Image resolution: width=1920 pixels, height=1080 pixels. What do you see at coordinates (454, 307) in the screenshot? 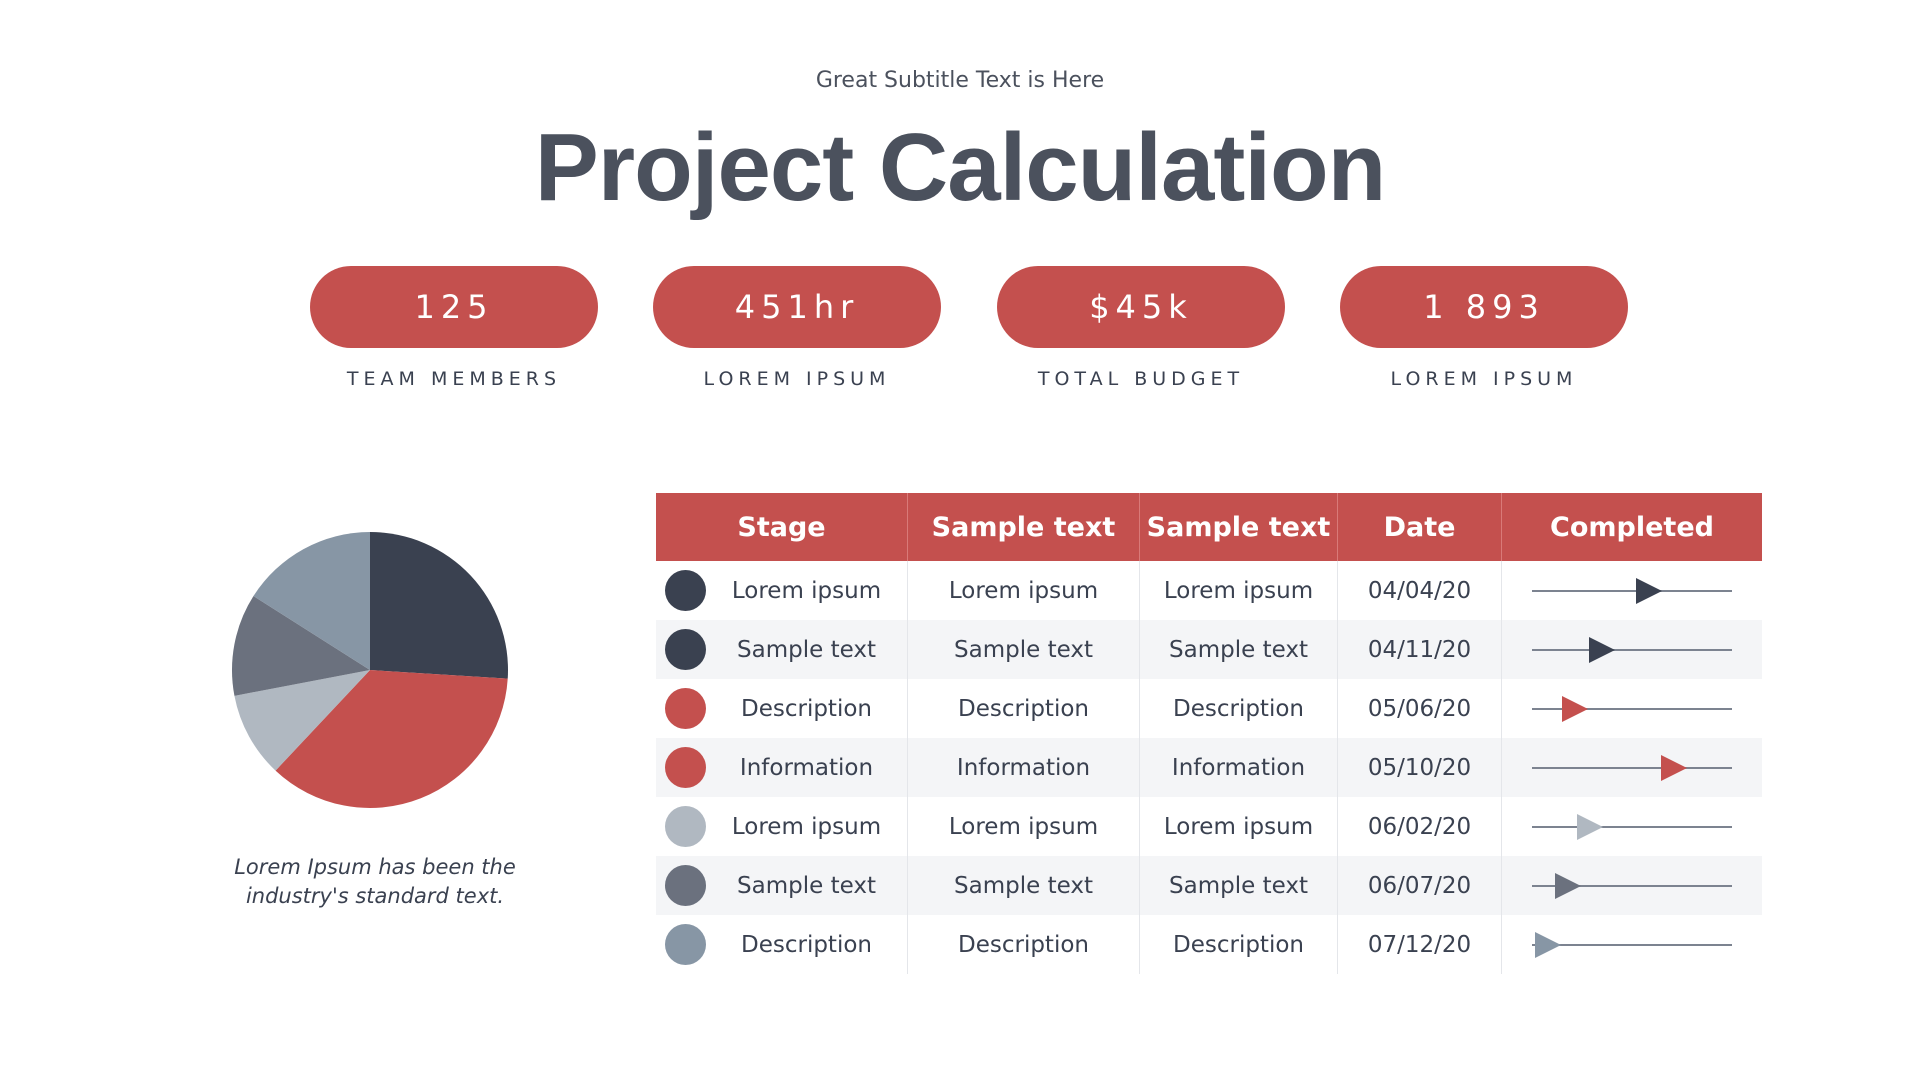
I see `stat-value-pill: 125` at bounding box center [454, 307].